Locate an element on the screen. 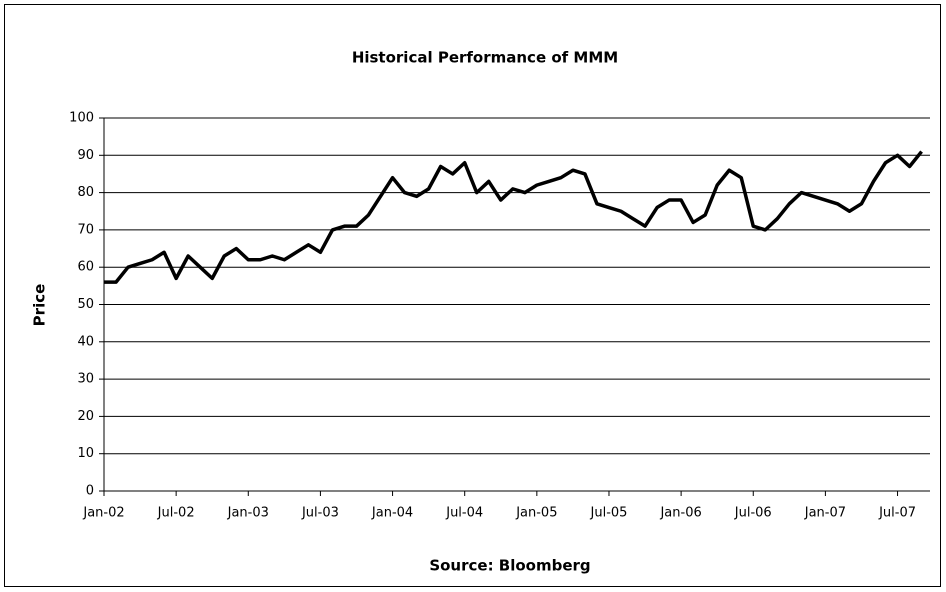  x-axis-label: Source: Bloomberg is located at coordinates (509, 566).